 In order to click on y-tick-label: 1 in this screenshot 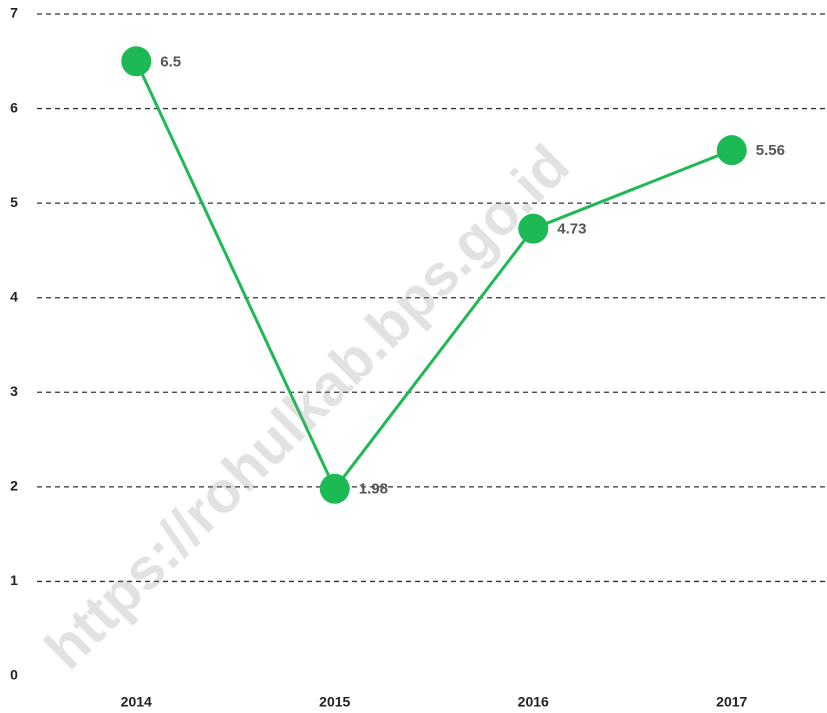, I will do `click(14, 580)`.